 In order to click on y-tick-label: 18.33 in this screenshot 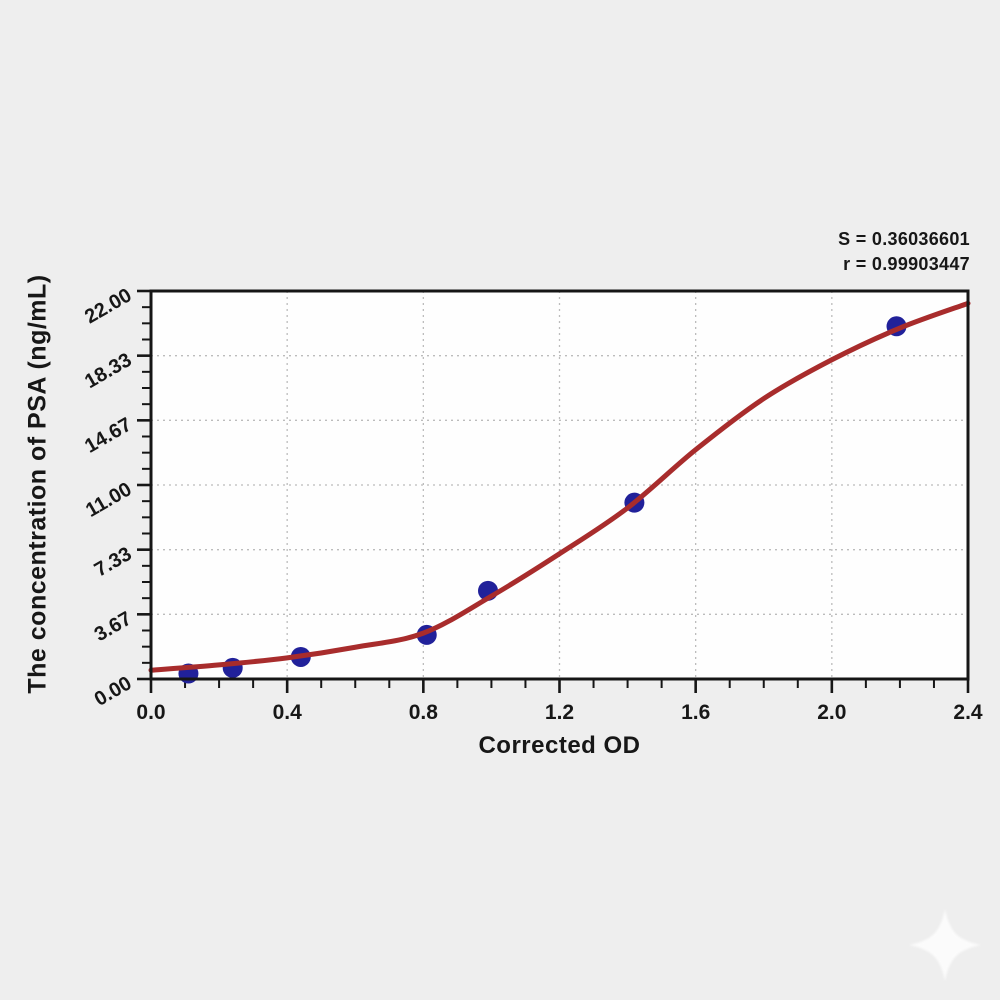, I will do `click(108, 371)`.